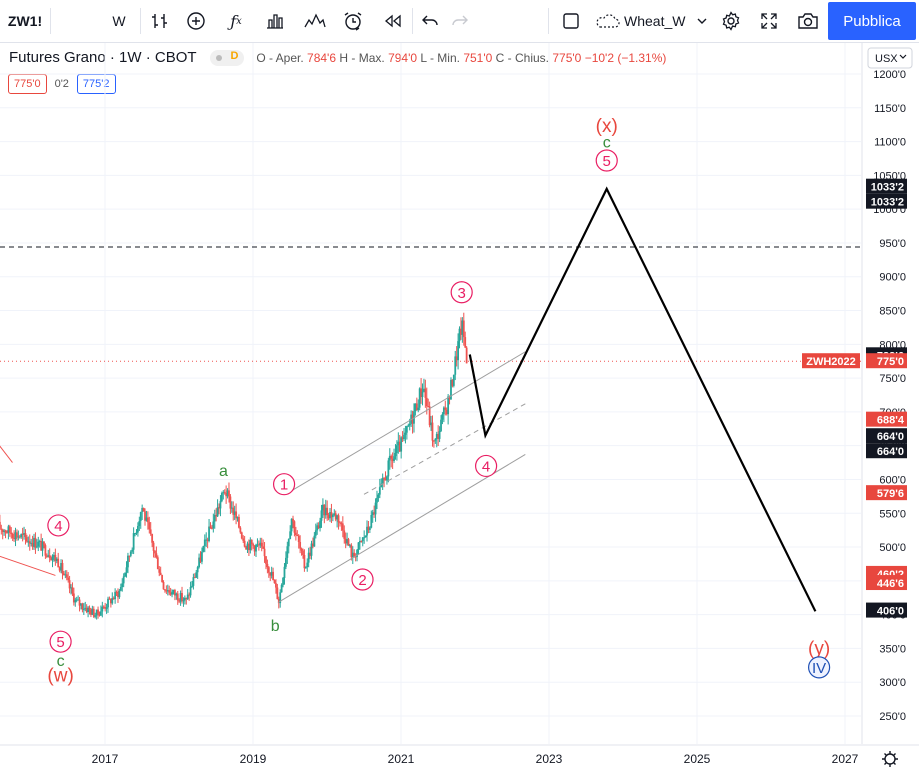 Image resolution: width=919 pixels, height=781 pixels. I want to click on price-label: 406'0, so click(890, 612).